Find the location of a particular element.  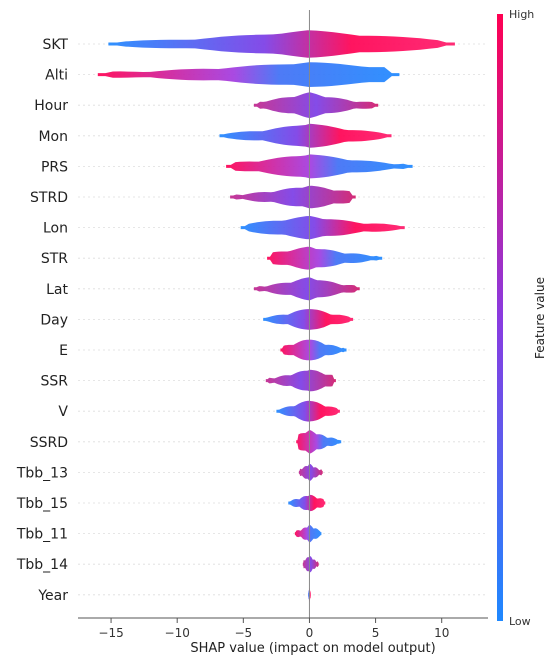

feature-label: V is located at coordinates (63, 412).